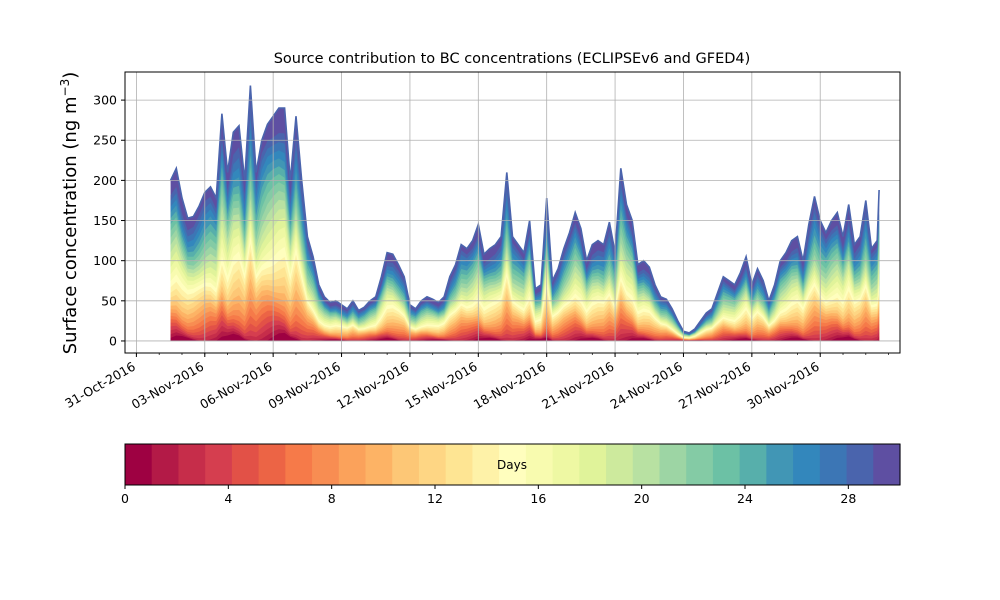 The height and width of the screenshot is (600, 1000). Describe the element at coordinates (373, 385) in the screenshot. I see `x-tick-label: 12-Nov-2016` at that location.